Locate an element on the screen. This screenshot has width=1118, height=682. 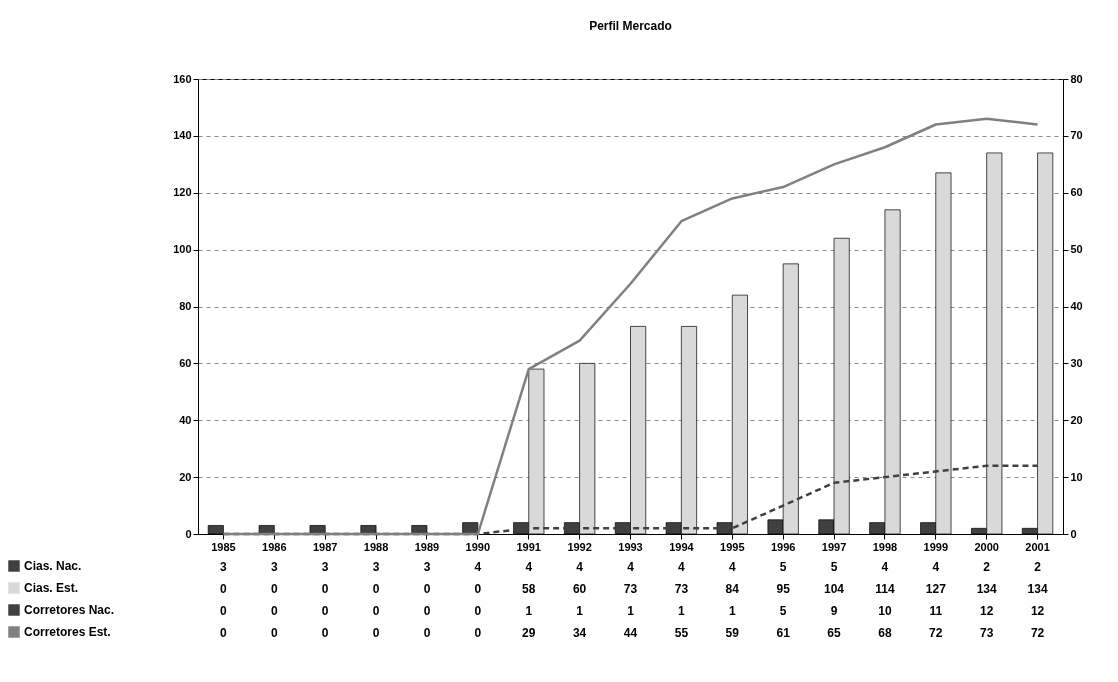
y2-tick-label: 10 is located at coordinates (1076, 476).